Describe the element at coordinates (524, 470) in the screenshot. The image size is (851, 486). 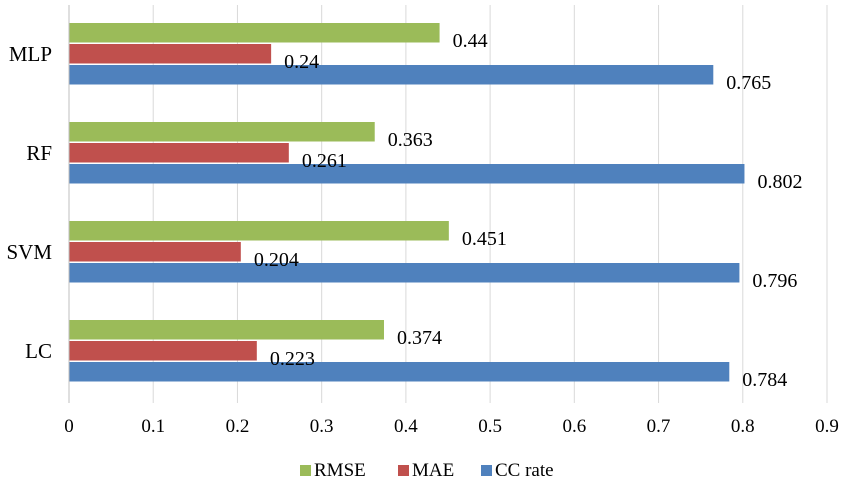
I see `legend-label: CC rate` at that location.